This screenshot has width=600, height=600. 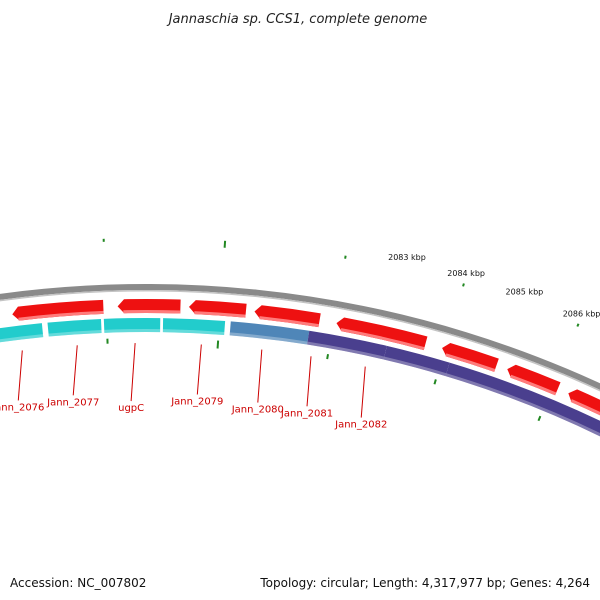 What do you see at coordinates (341, 282) in the screenshot?
I see `outer-scale-ticks` at bounding box center [341, 282].